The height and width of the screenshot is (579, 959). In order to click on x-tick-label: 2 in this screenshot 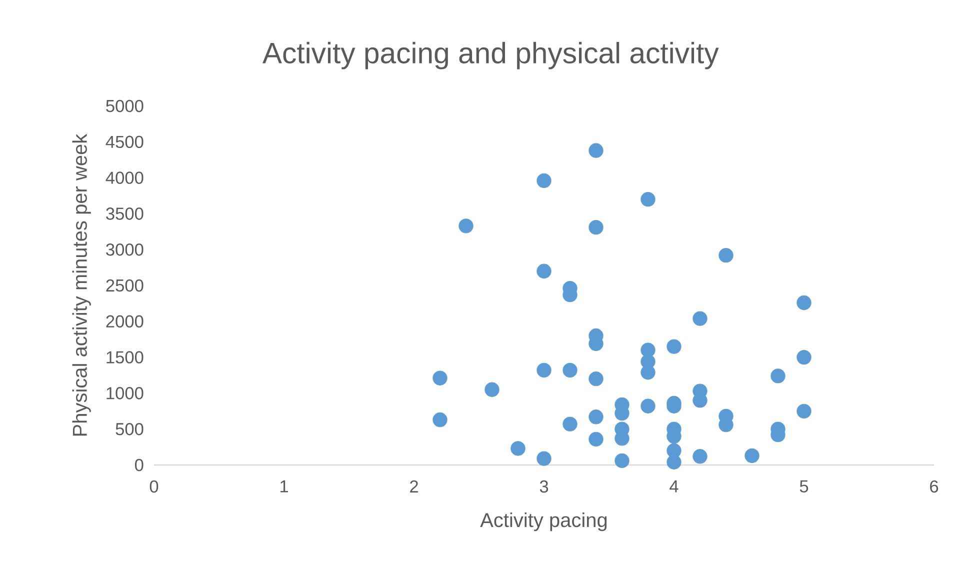, I will do `click(414, 486)`.